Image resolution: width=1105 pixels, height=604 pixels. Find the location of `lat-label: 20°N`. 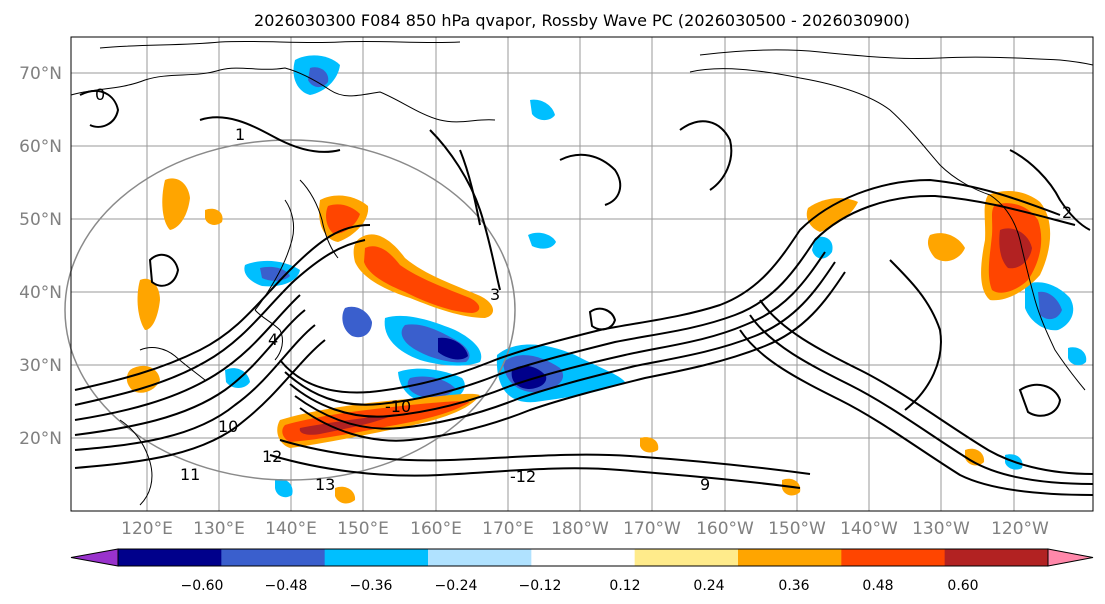

lat-label: 20°N is located at coordinates (40, 439).